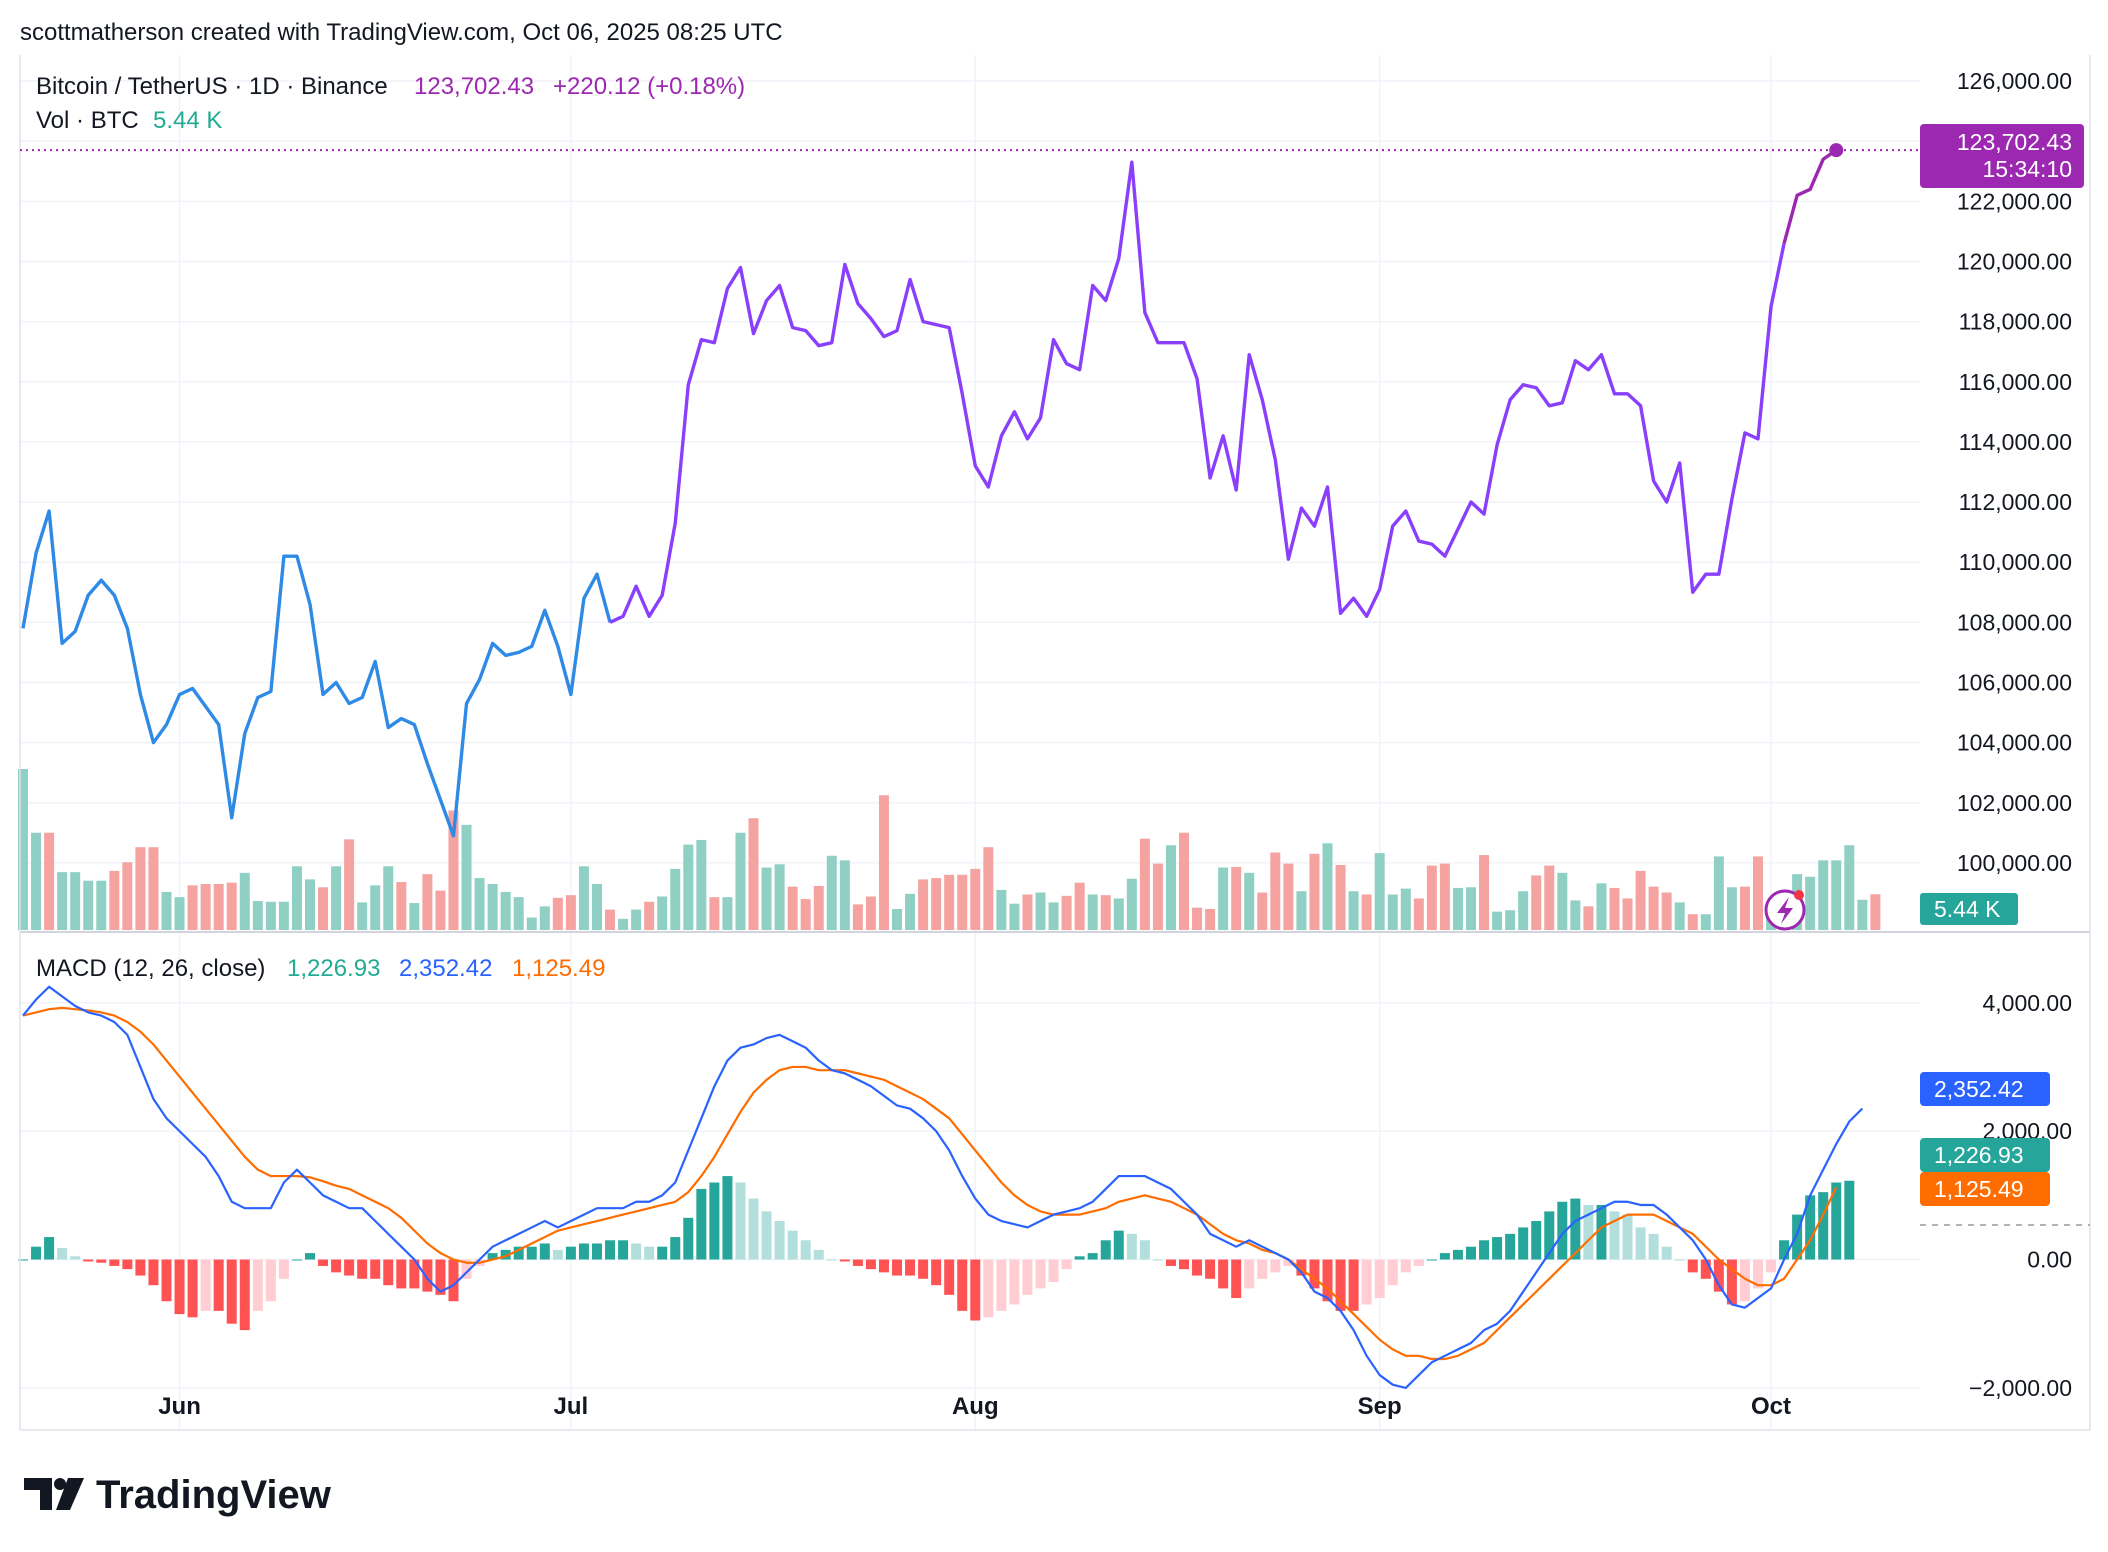 The height and width of the screenshot is (1552, 2108). What do you see at coordinates (179, 1406) in the screenshot?
I see `month-tick-label: Jun` at bounding box center [179, 1406].